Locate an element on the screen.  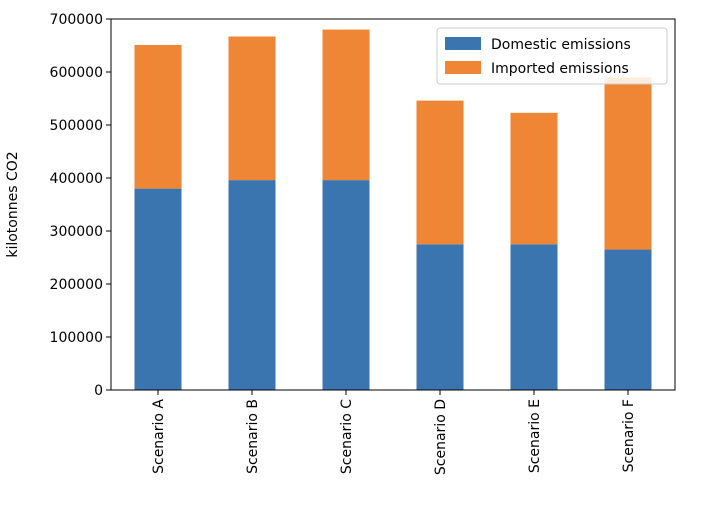
x-tick-label: Scenario C is located at coordinates (347, 436).